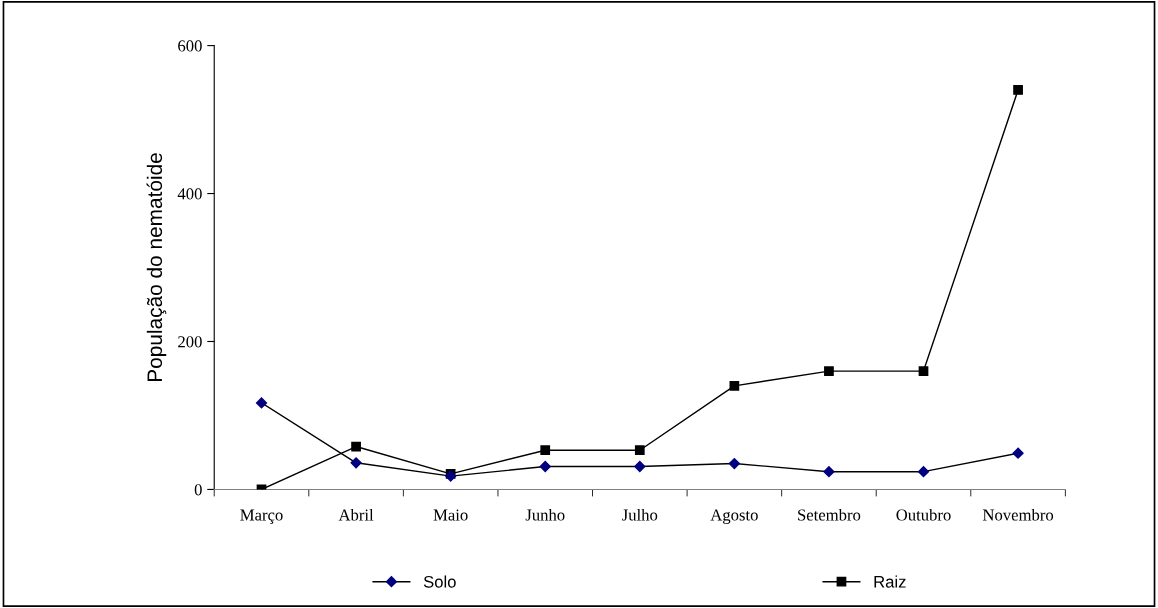 This screenshot has width=1158, height=608. Describe the element at coordinates (198, 490) in the screenshot. I see `y-tick-label: 0` at that location.